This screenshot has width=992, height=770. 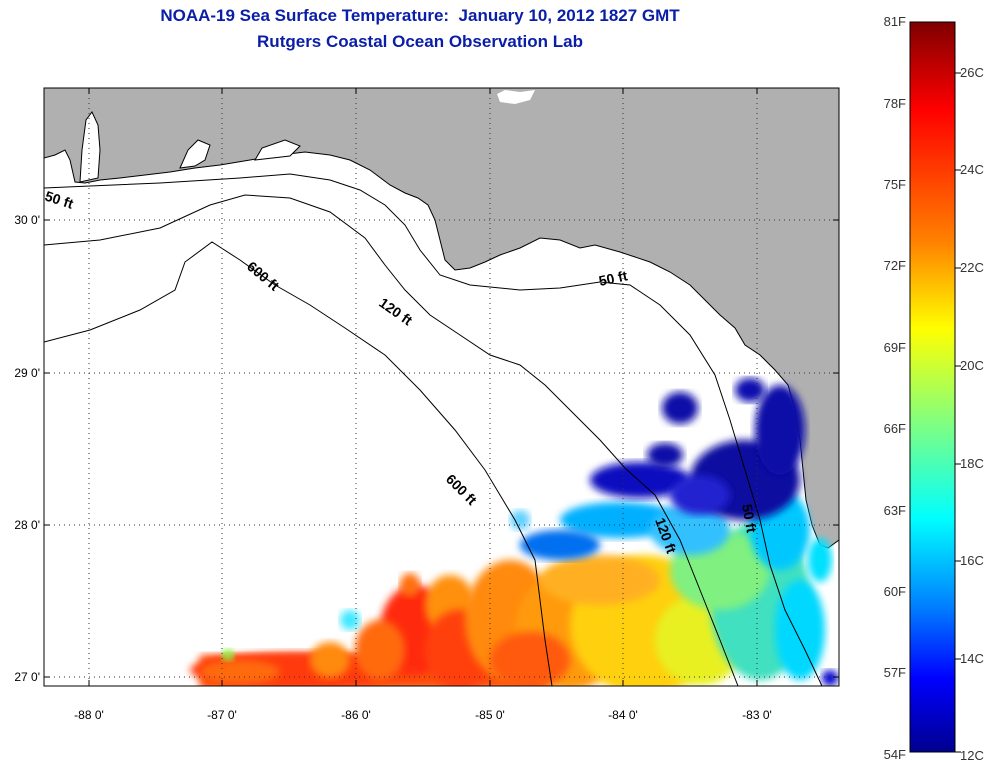 What do you see at coordinates (420, 41) in the screenshot?
I see `map-subtitle: Rutgers Coastal Ocean Observation Lab` at bounding box center [420, 41].